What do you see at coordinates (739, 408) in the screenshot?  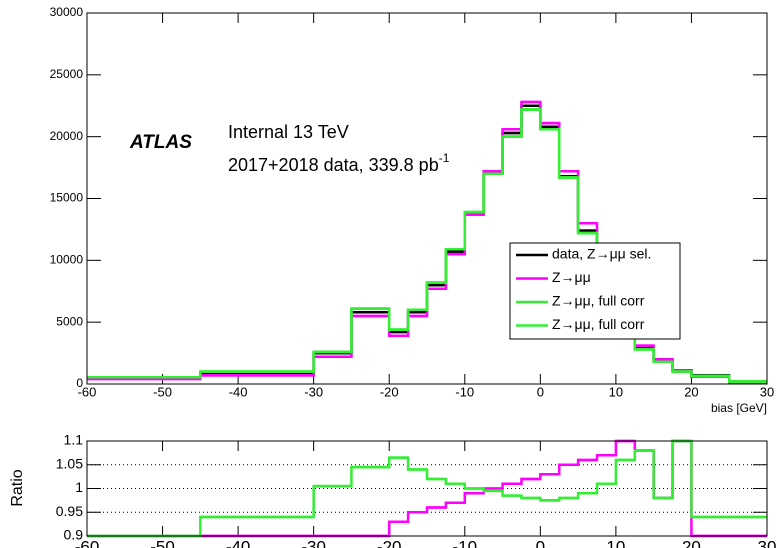 I see `x-axis-label: bias [GeV]` at bounding box center [739, 408].